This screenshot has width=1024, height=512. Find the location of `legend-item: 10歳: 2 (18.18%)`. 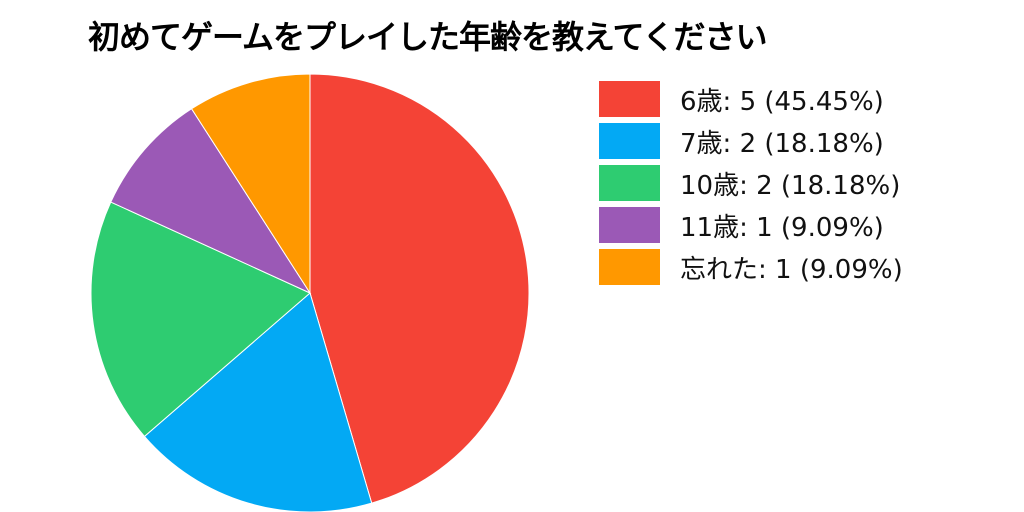

legend-item: 10歳: 2 (18.18%) is located at coordinates (751, 183).